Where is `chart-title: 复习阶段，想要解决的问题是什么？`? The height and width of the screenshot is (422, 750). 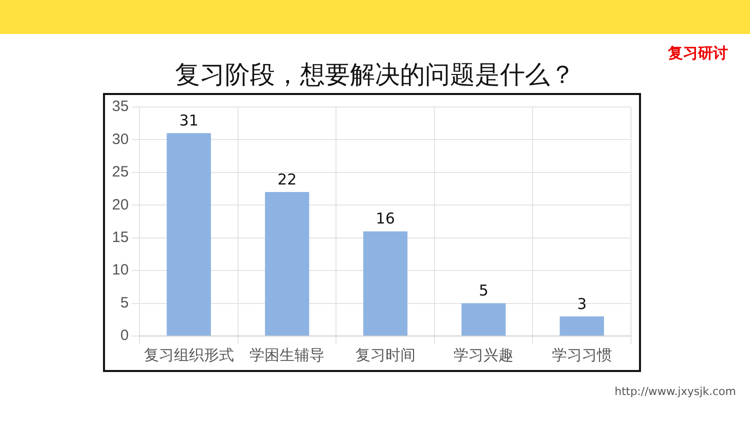 chart-title: 复习阶段，想要解决的问题是什么？ is located at coordinates (375, 74).